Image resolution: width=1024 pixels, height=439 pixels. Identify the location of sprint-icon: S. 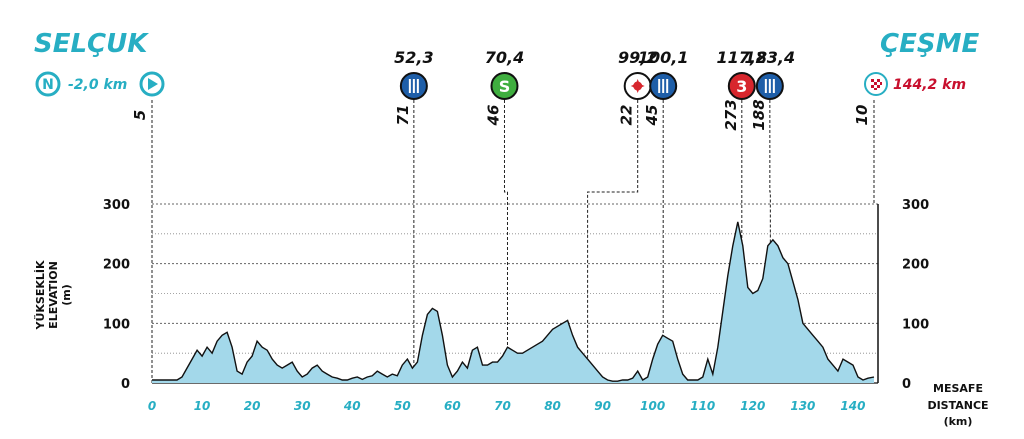
(504, 86).